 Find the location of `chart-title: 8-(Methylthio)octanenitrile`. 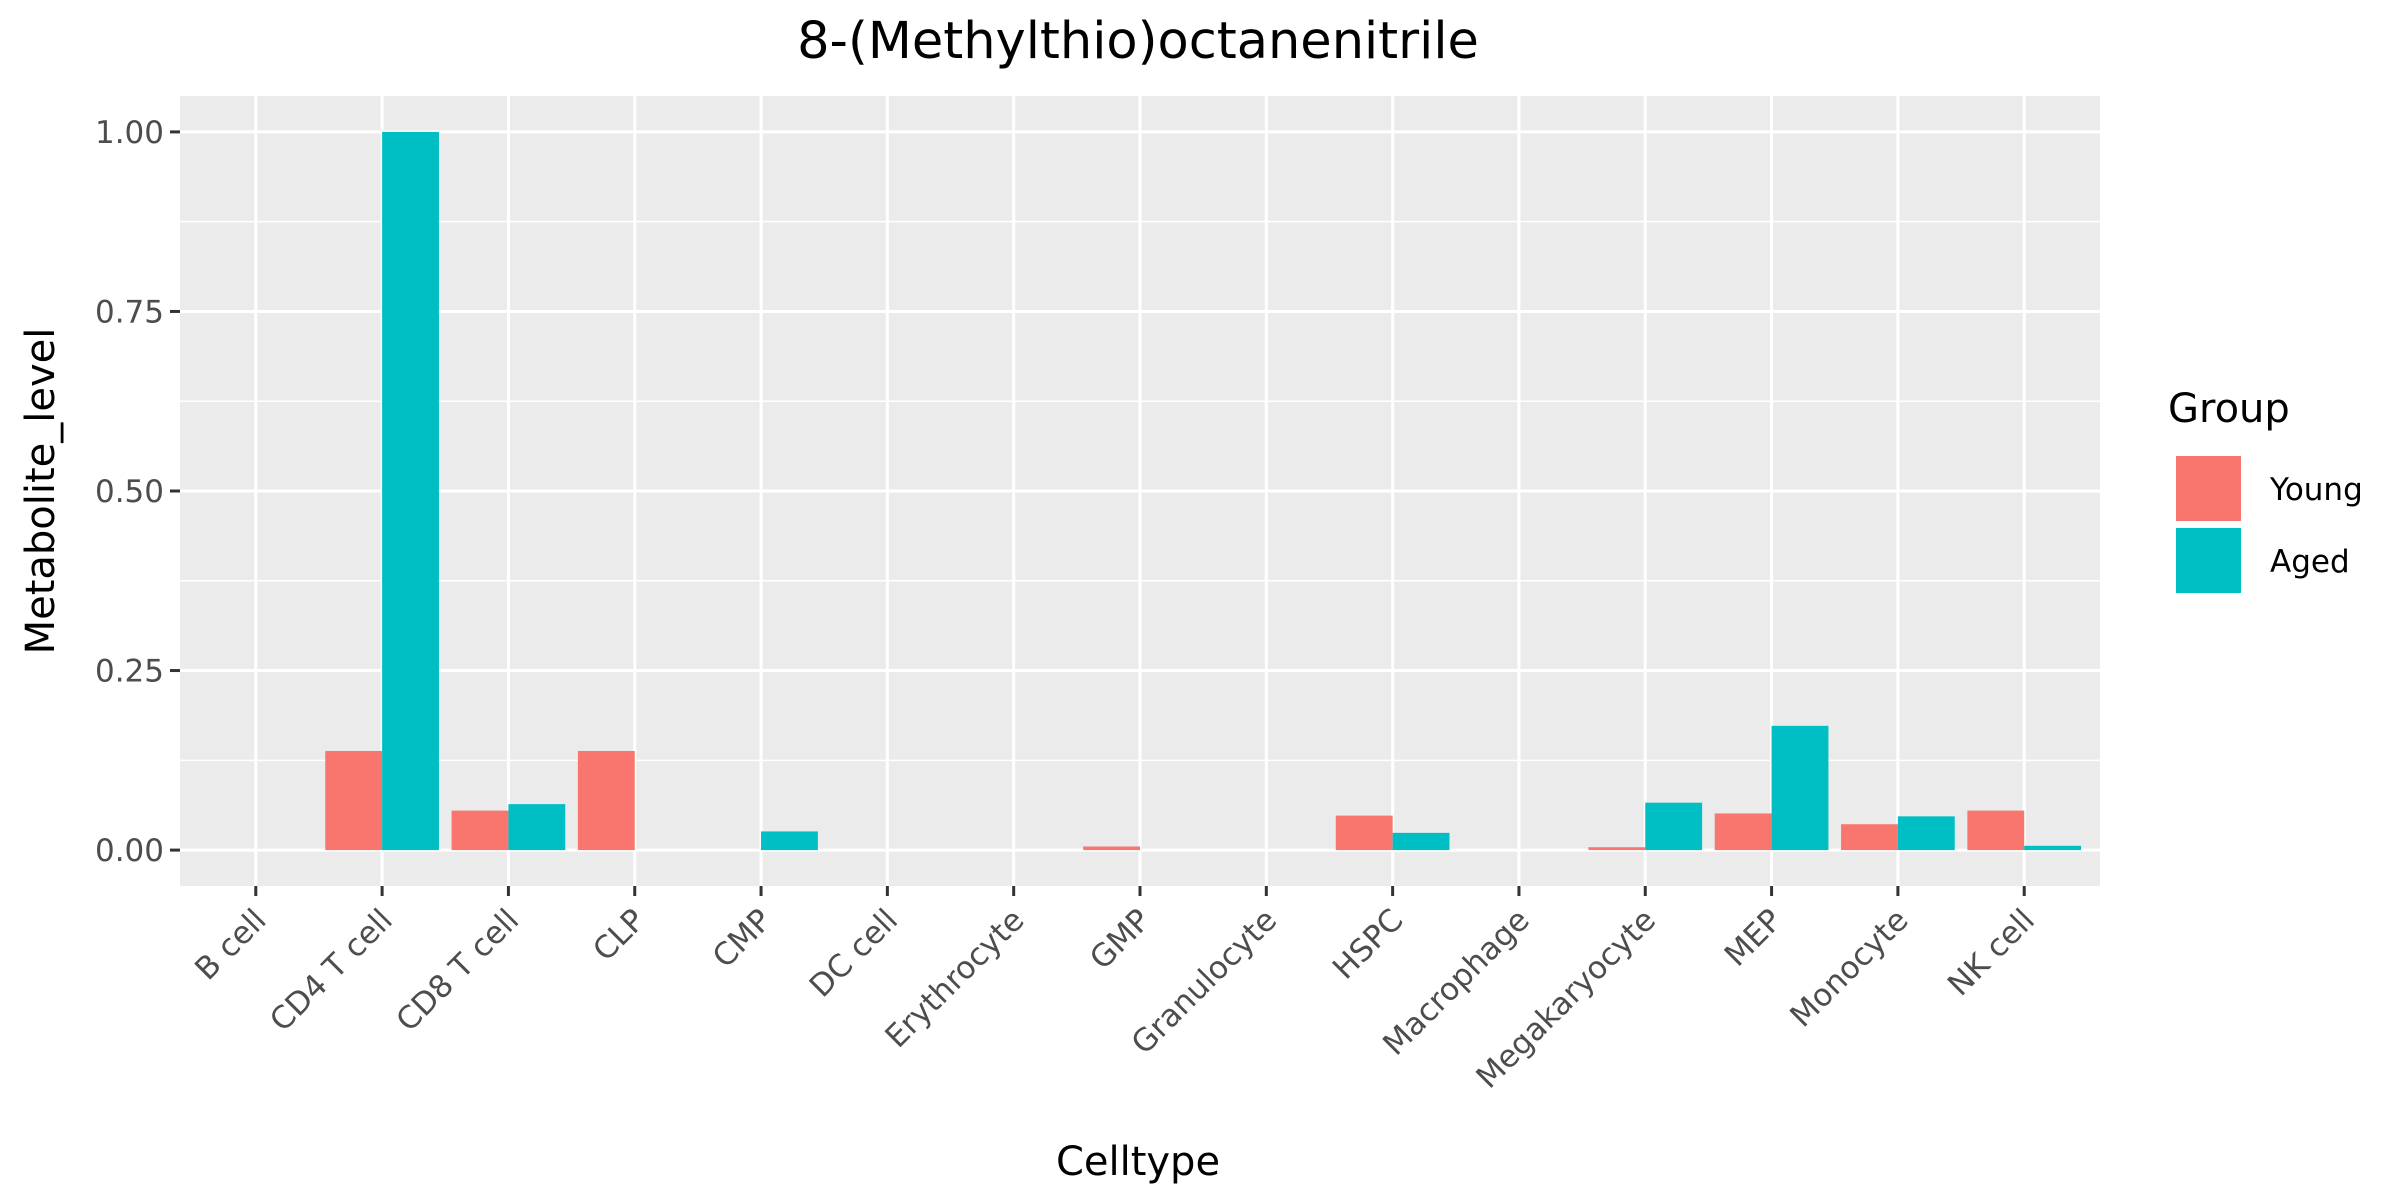

chart-title: 8-(Methylthio)octanenitrile is located at coordinates (1138, 41).